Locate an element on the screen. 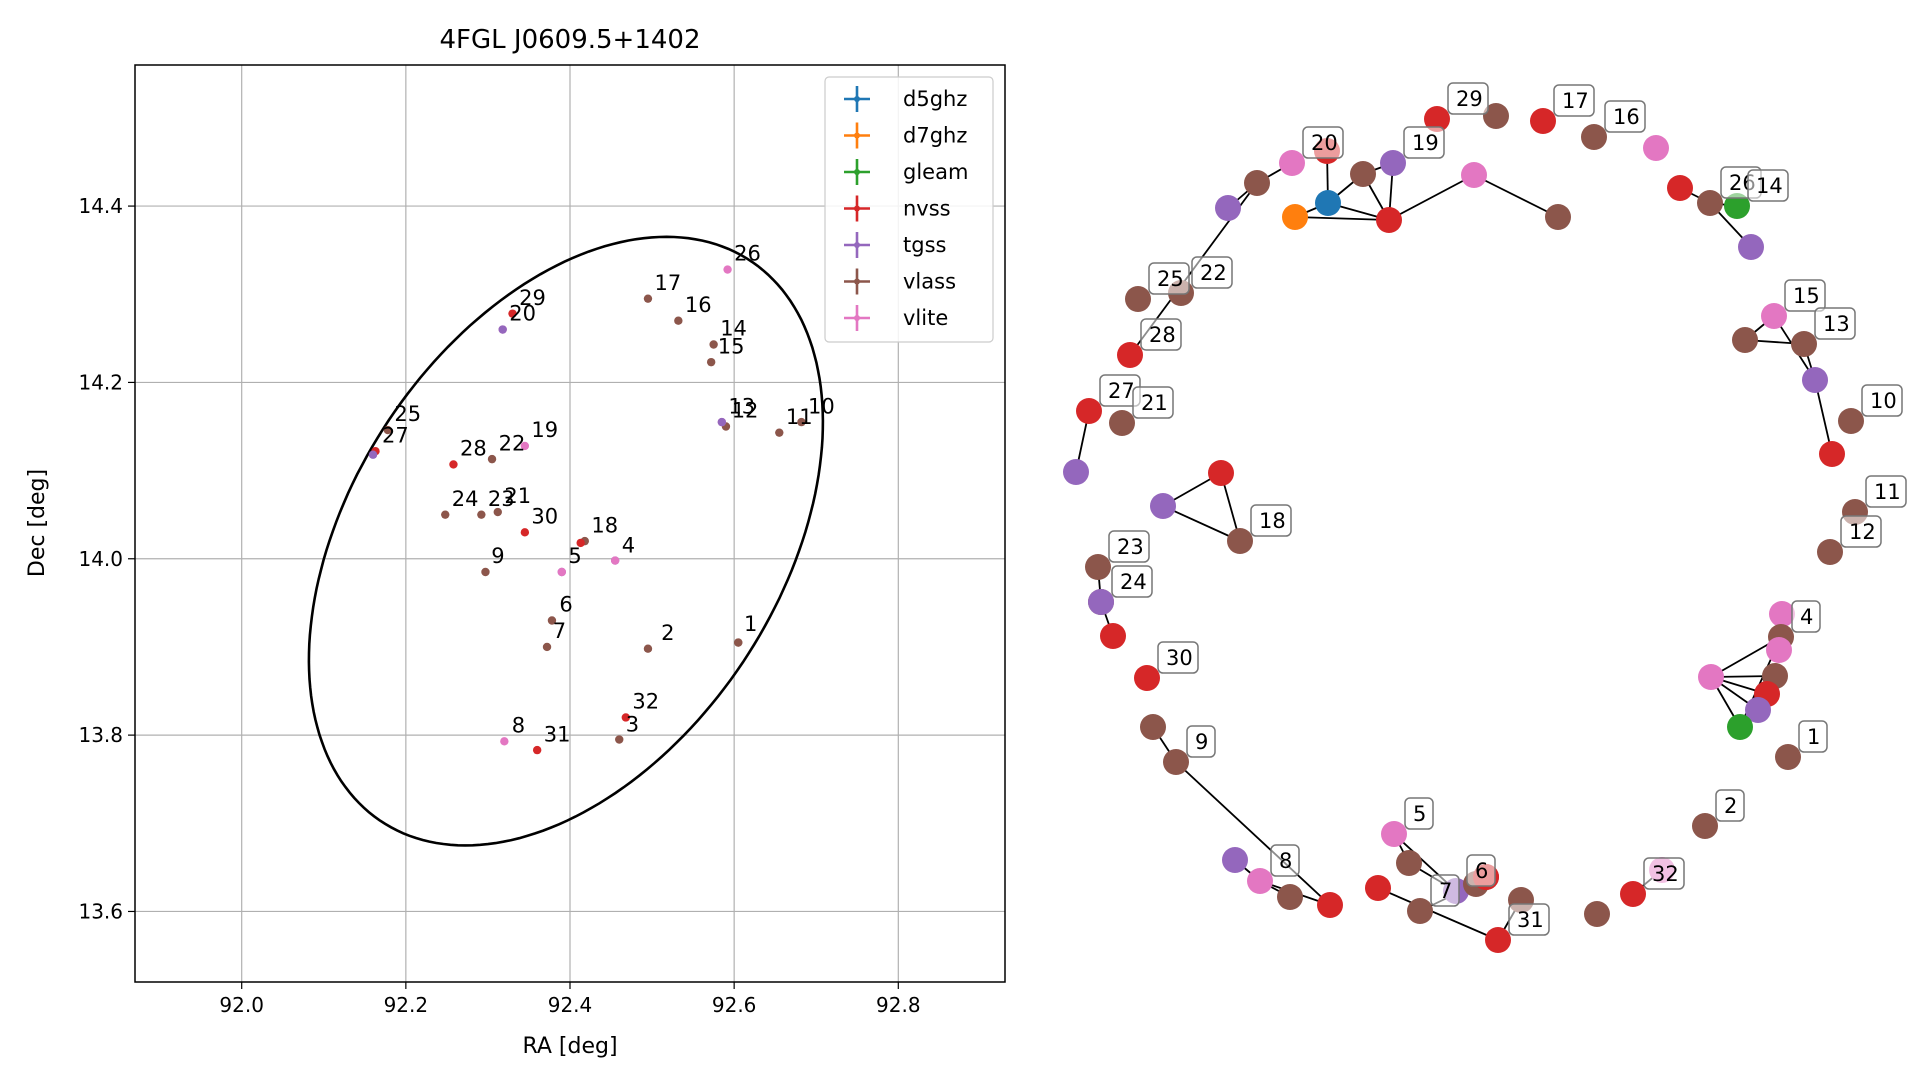 The width and height of the screenshot is (1919, 1080). graph-node-label-text: 24 is located at coordinates (1133, 582).